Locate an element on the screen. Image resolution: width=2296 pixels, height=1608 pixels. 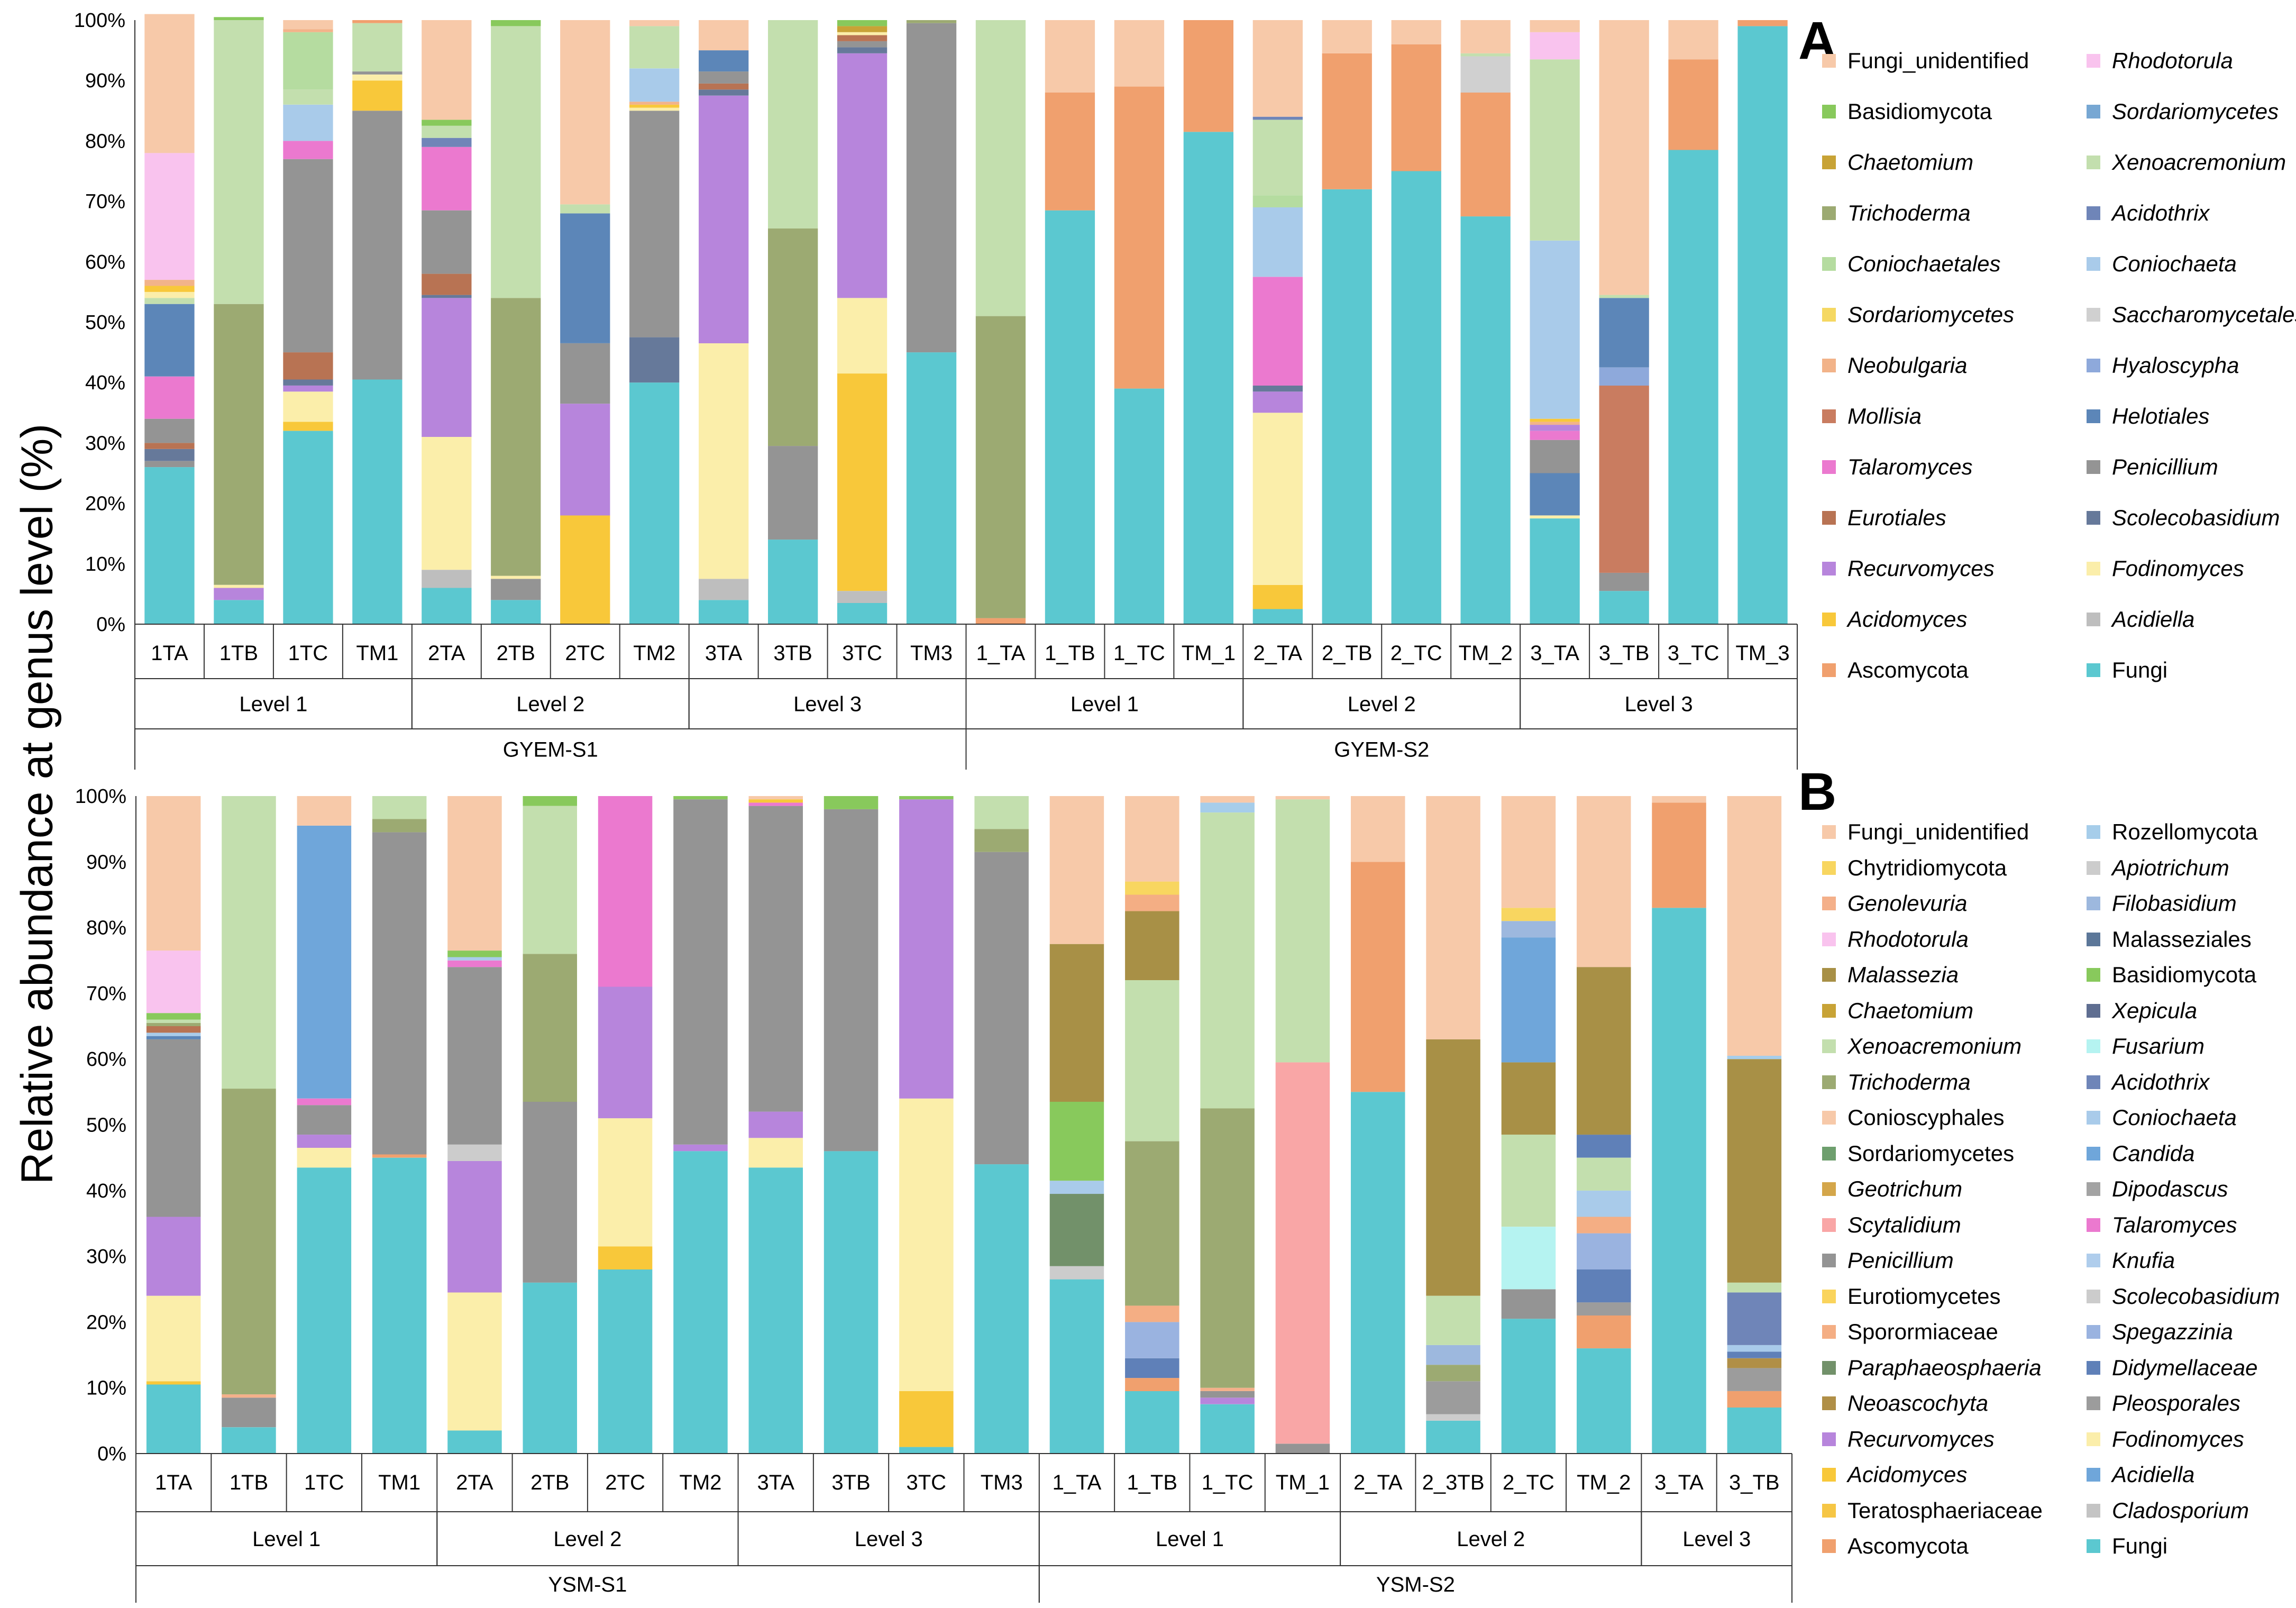
bar-segment-talaromyces is located at coordinates (308, 150).